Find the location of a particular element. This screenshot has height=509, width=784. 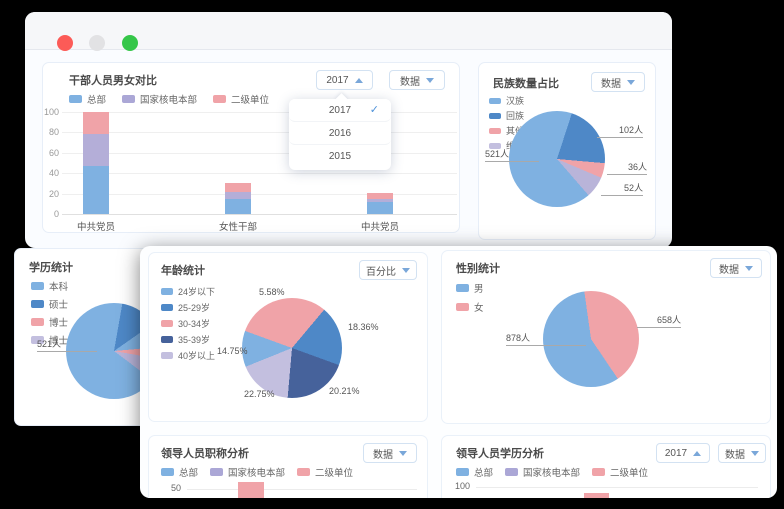

pie-label-right: 18.36% is located at coordinates (363, 327).